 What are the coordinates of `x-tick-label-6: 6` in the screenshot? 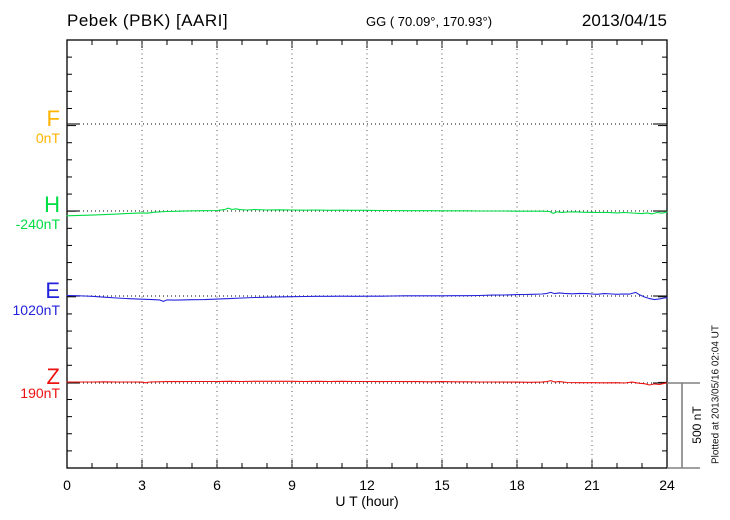 It's located at (217, 485).